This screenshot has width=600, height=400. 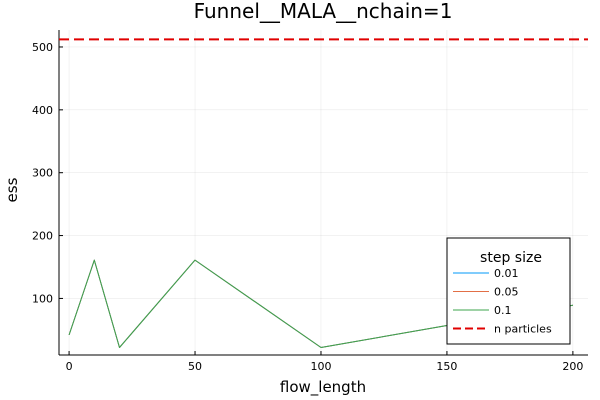 What do you see at coordinates (42, 110) in the screenshot?
I see `y-tick-label: 400` at bounding box center [42, 110].